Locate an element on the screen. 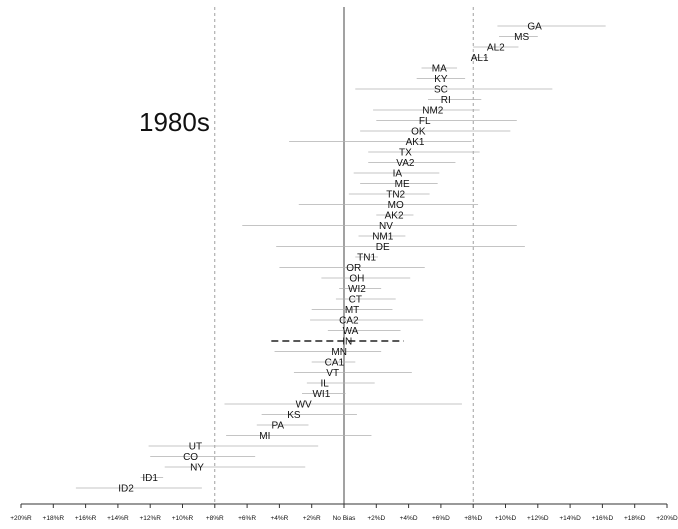 The width and height of the screenshot is (678, 529). point-label-oh: OH is located at coordinates (356, 279).